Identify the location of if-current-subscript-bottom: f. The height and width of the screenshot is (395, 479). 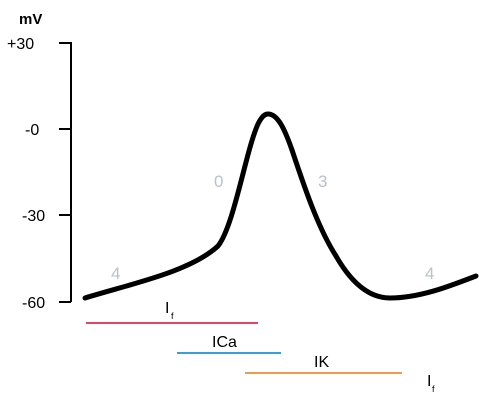
(433, 389).